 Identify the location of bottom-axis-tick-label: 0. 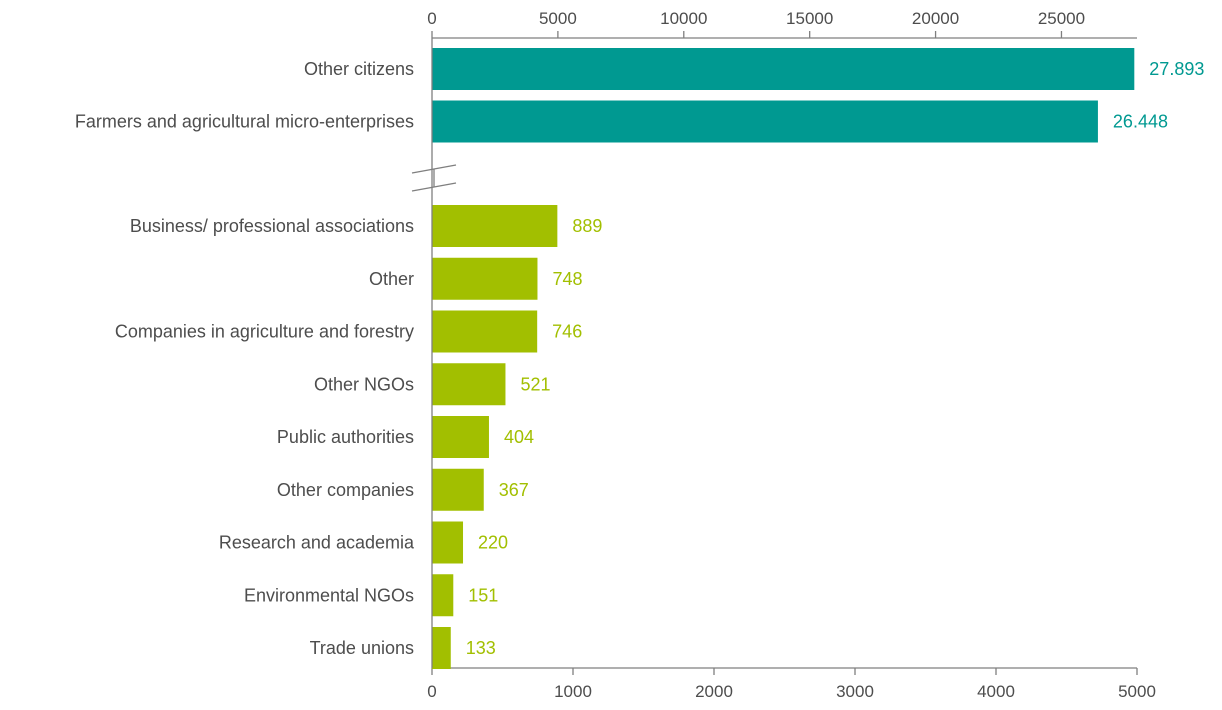
(431, 691).